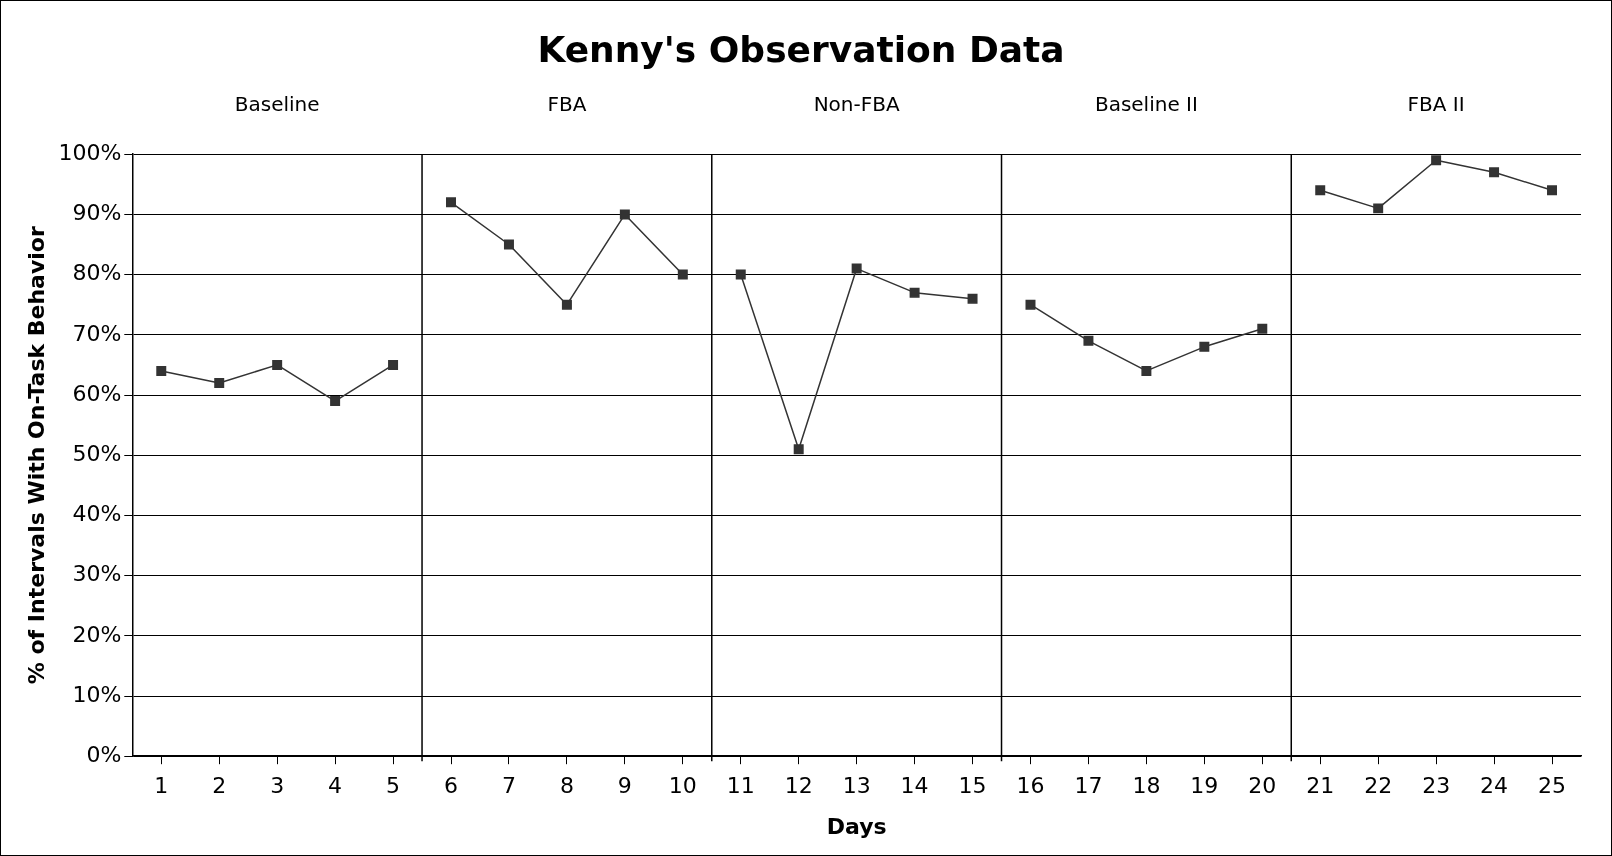 The width and height of the screenshot is (1612, 856). I want to click on x-tick-label: 13, so click(856, 786).